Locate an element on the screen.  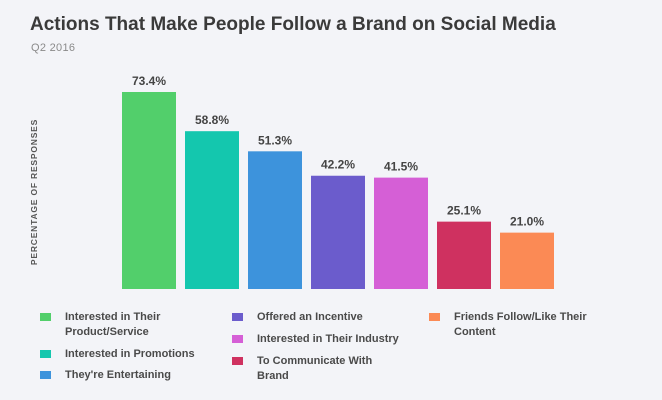
legend-item-entertaining: They're Entertaining is located at coordinates (105, 375).